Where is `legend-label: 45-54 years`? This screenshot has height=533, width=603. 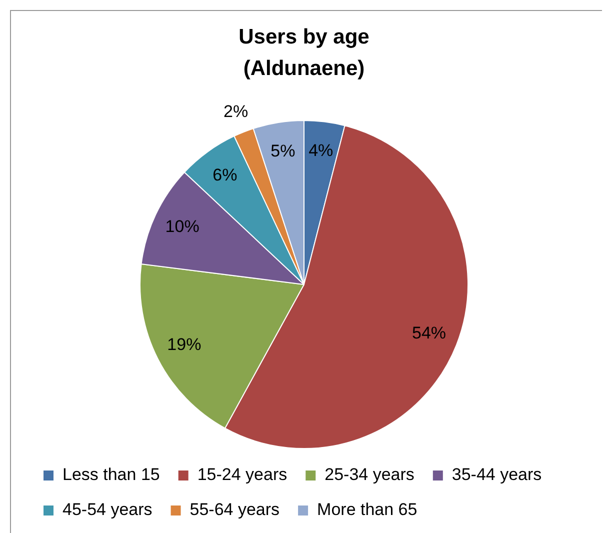
legend-label: 45-54 years is located at coordinates (107, 510).